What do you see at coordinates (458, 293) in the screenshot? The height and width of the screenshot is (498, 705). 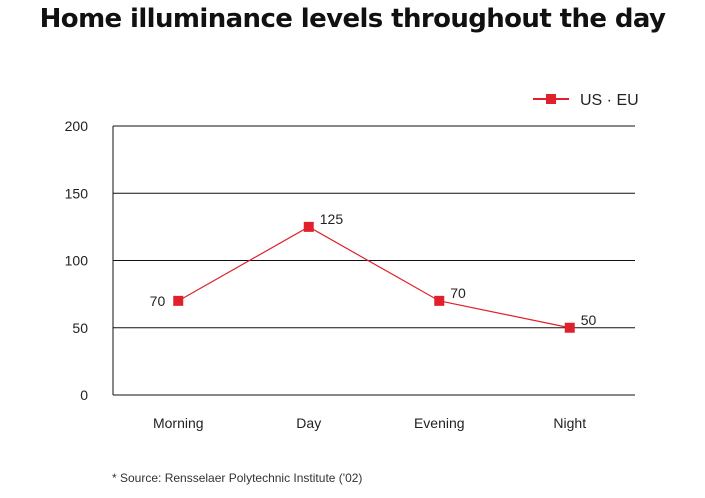 I see `data-label-evening: 70` at bounding box center [458, 293].